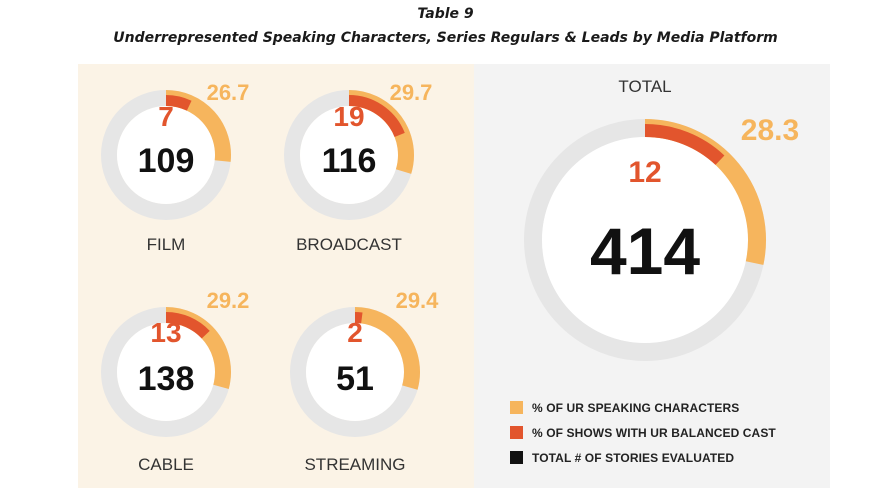 The width and height of the screenshot is (891, 501). I want to click on ring-center-total, so click(645, 240).